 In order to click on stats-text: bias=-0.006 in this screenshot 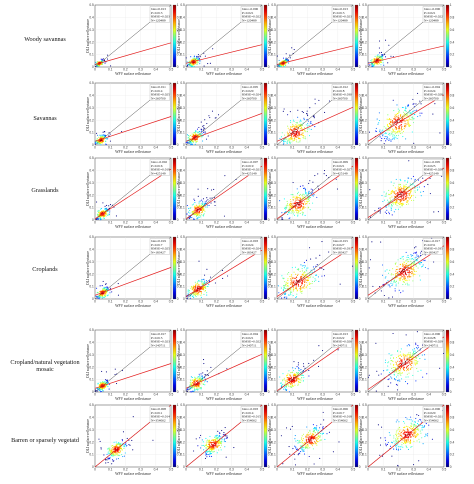, I will do `click(250, 9)`.